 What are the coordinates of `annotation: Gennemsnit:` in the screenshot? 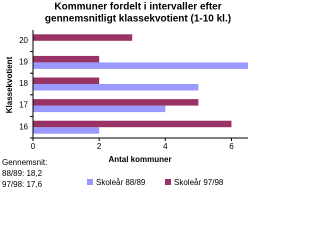 It's located at (24, 162).